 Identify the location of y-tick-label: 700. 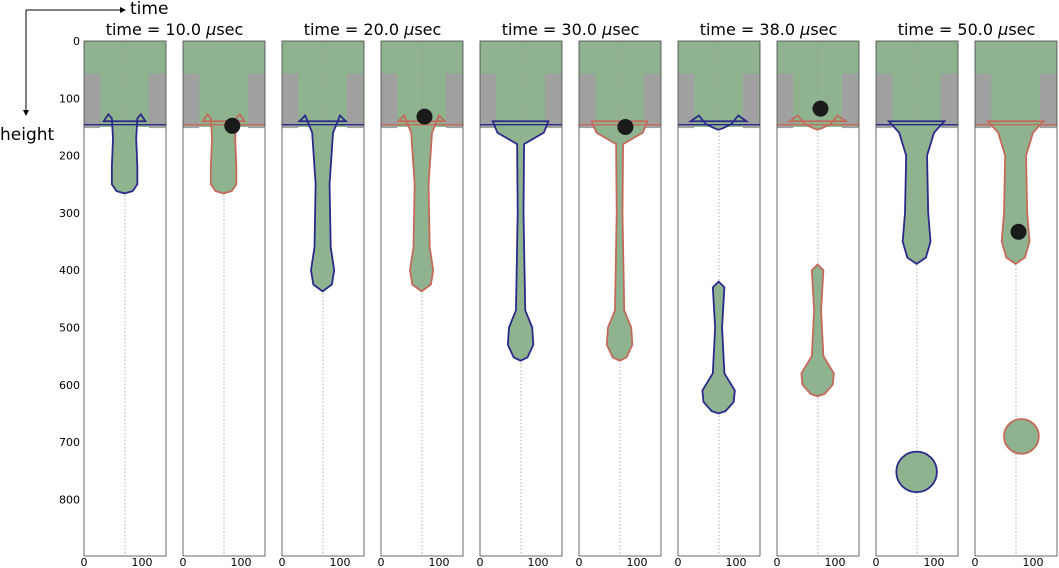
(69, 442).